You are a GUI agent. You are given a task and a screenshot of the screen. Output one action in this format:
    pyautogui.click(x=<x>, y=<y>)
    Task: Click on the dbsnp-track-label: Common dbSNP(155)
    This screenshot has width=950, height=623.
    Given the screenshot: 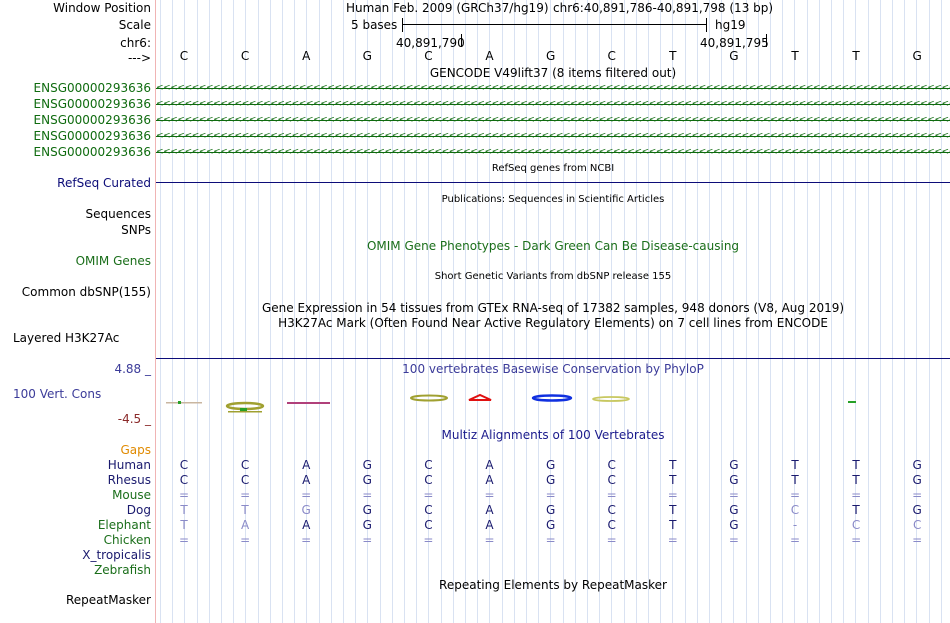 What is the action you would take?
    pyautogui.click(x=86, y=292)
    